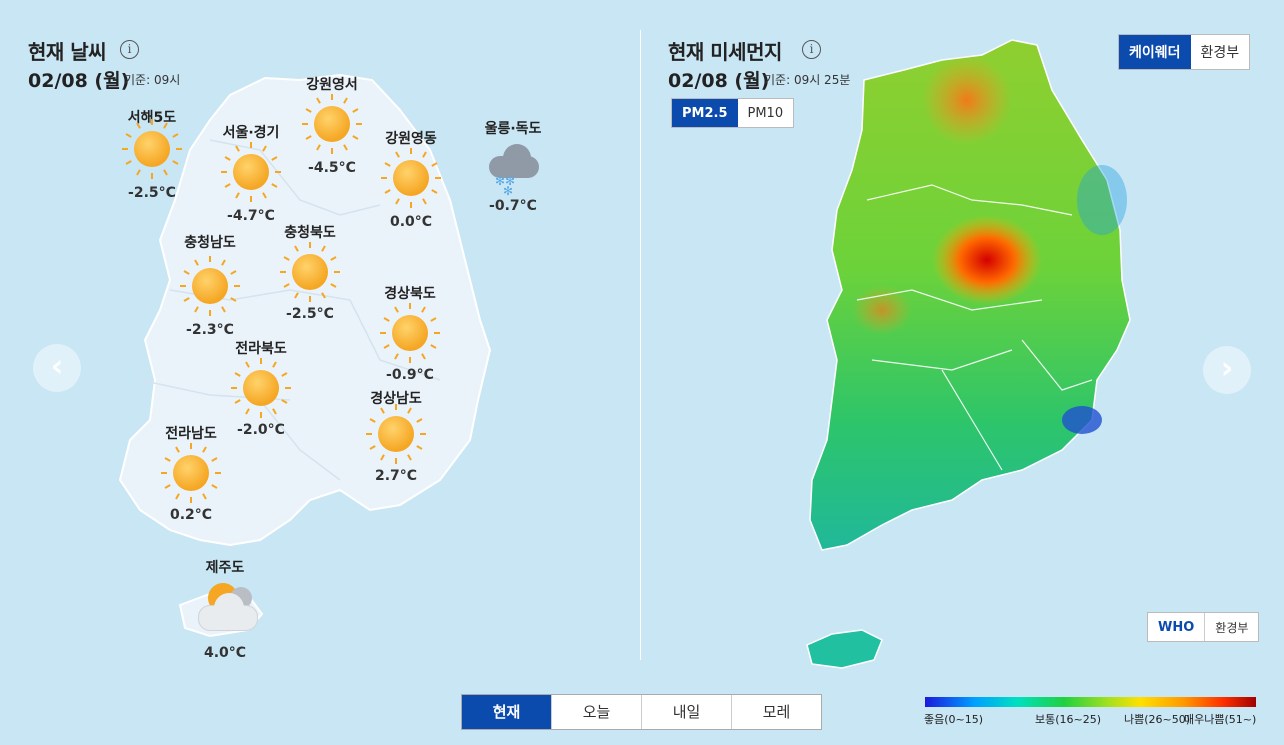 The image size is (1284, 745). I want to click on pm-legend-bar, so click(1090, 702).